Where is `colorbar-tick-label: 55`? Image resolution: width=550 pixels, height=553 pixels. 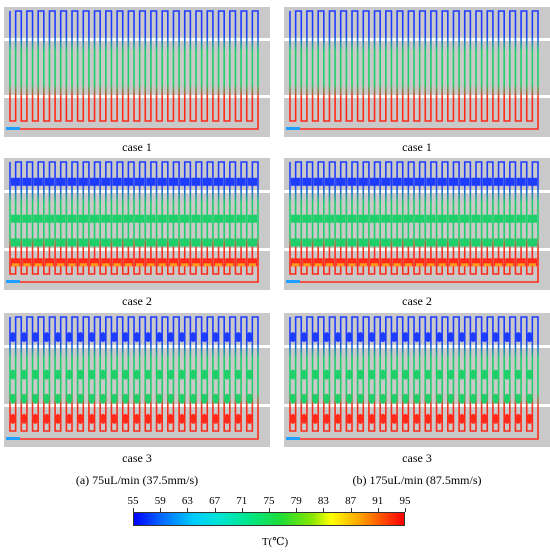
colorbar-tick-label: 55 is located at coordinates (133, 501).